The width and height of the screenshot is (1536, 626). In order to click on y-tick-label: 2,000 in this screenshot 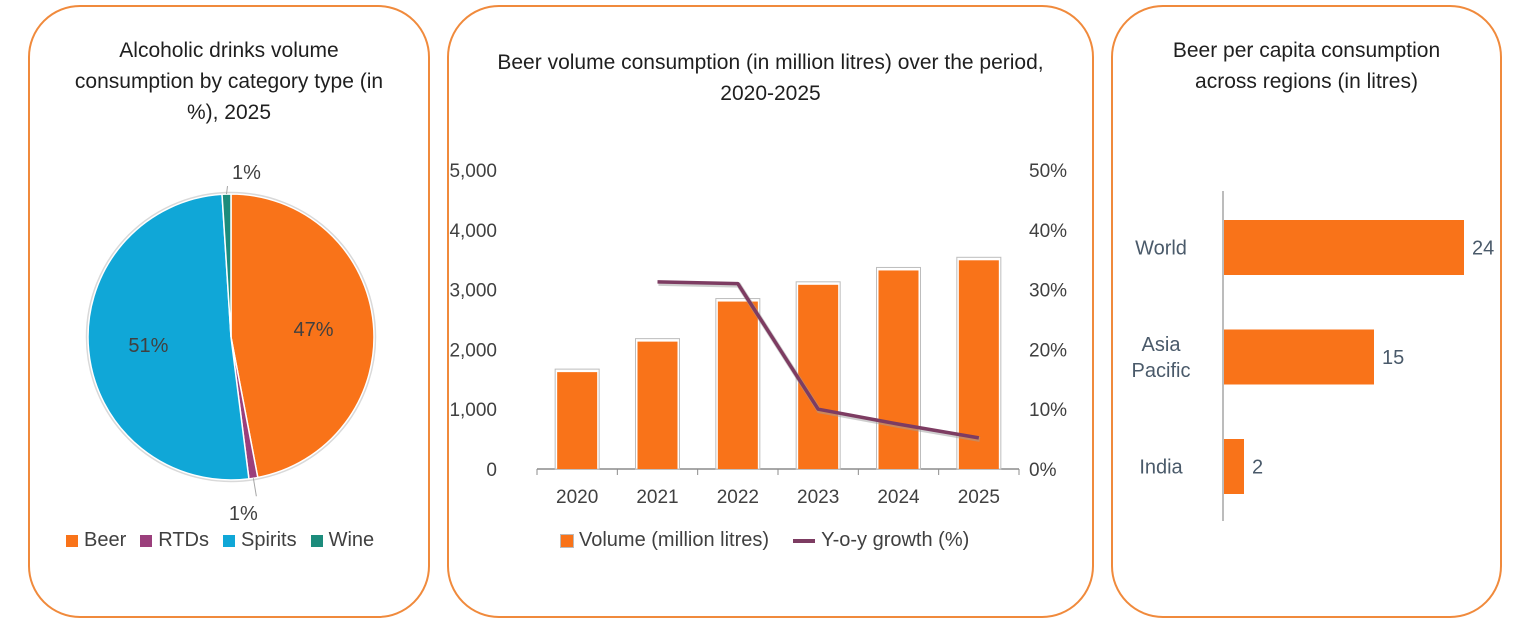, I will do `click(473, 350)`.